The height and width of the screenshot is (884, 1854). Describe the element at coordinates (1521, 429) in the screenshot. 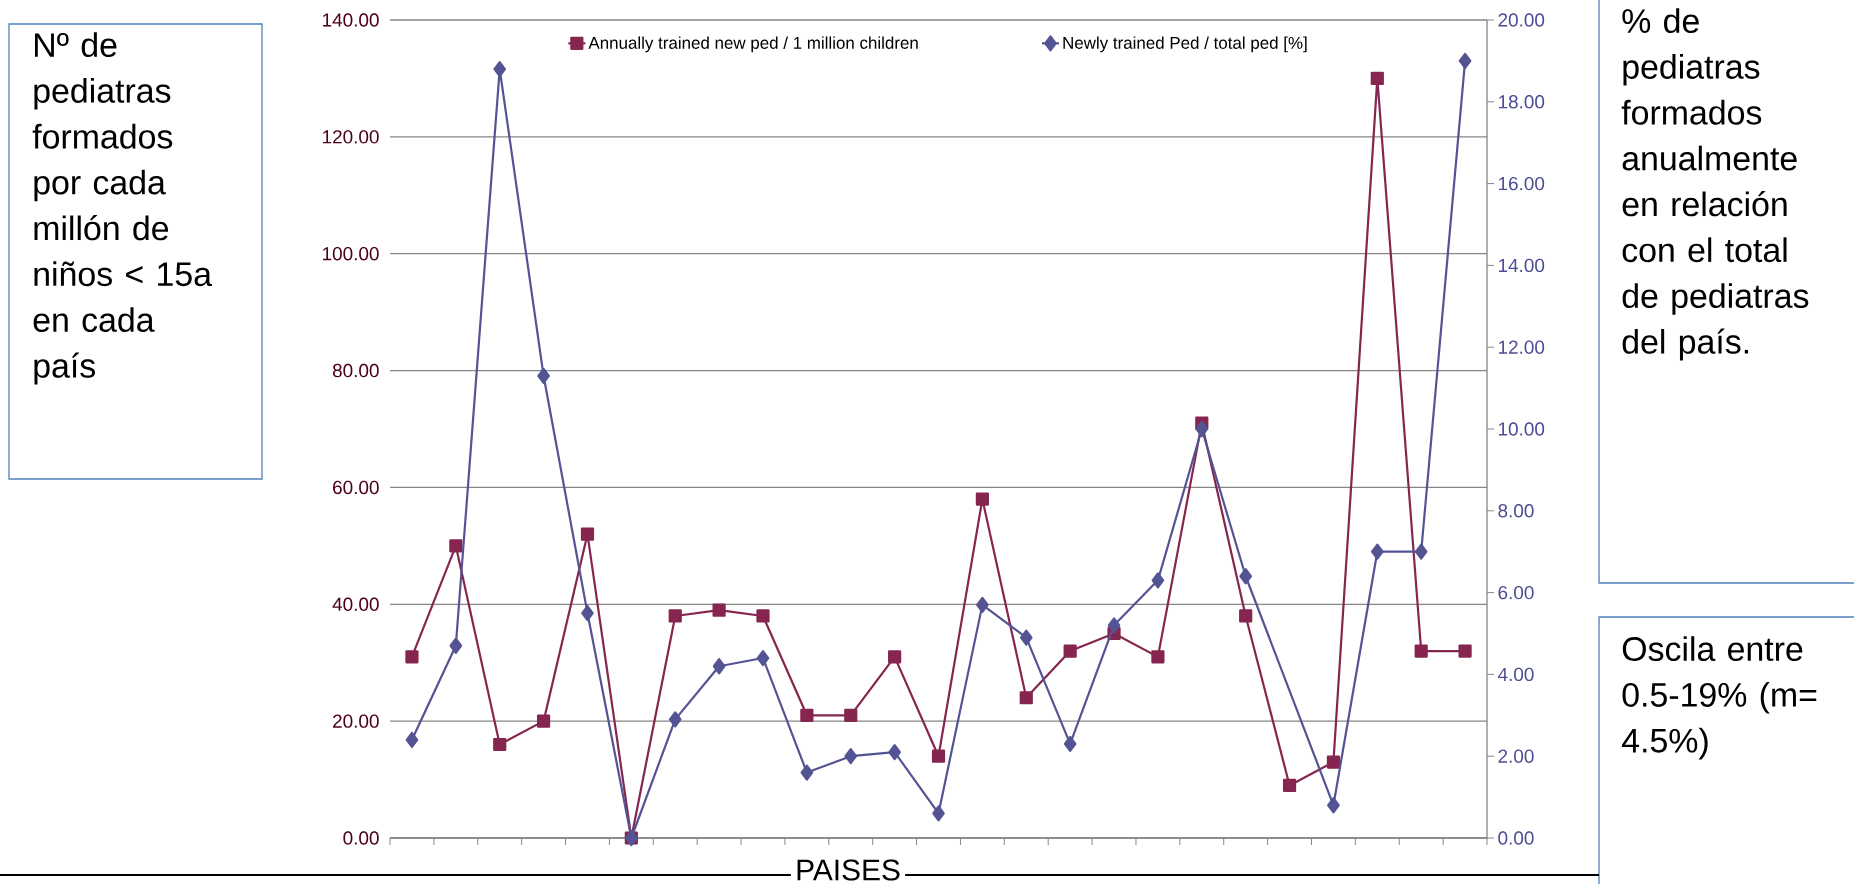

I see `y2-tick-label: 10.00` at that location.